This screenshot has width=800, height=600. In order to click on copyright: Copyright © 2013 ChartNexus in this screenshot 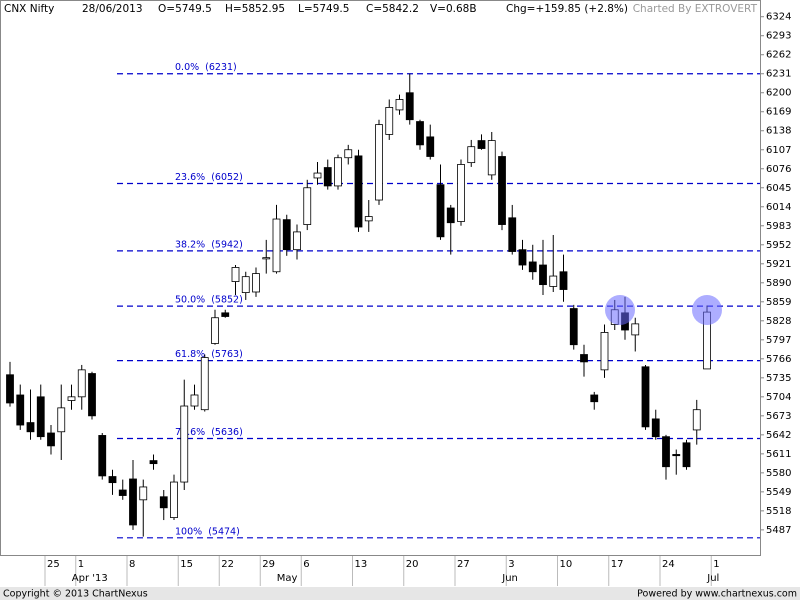, I will do `click(75, 594)`.